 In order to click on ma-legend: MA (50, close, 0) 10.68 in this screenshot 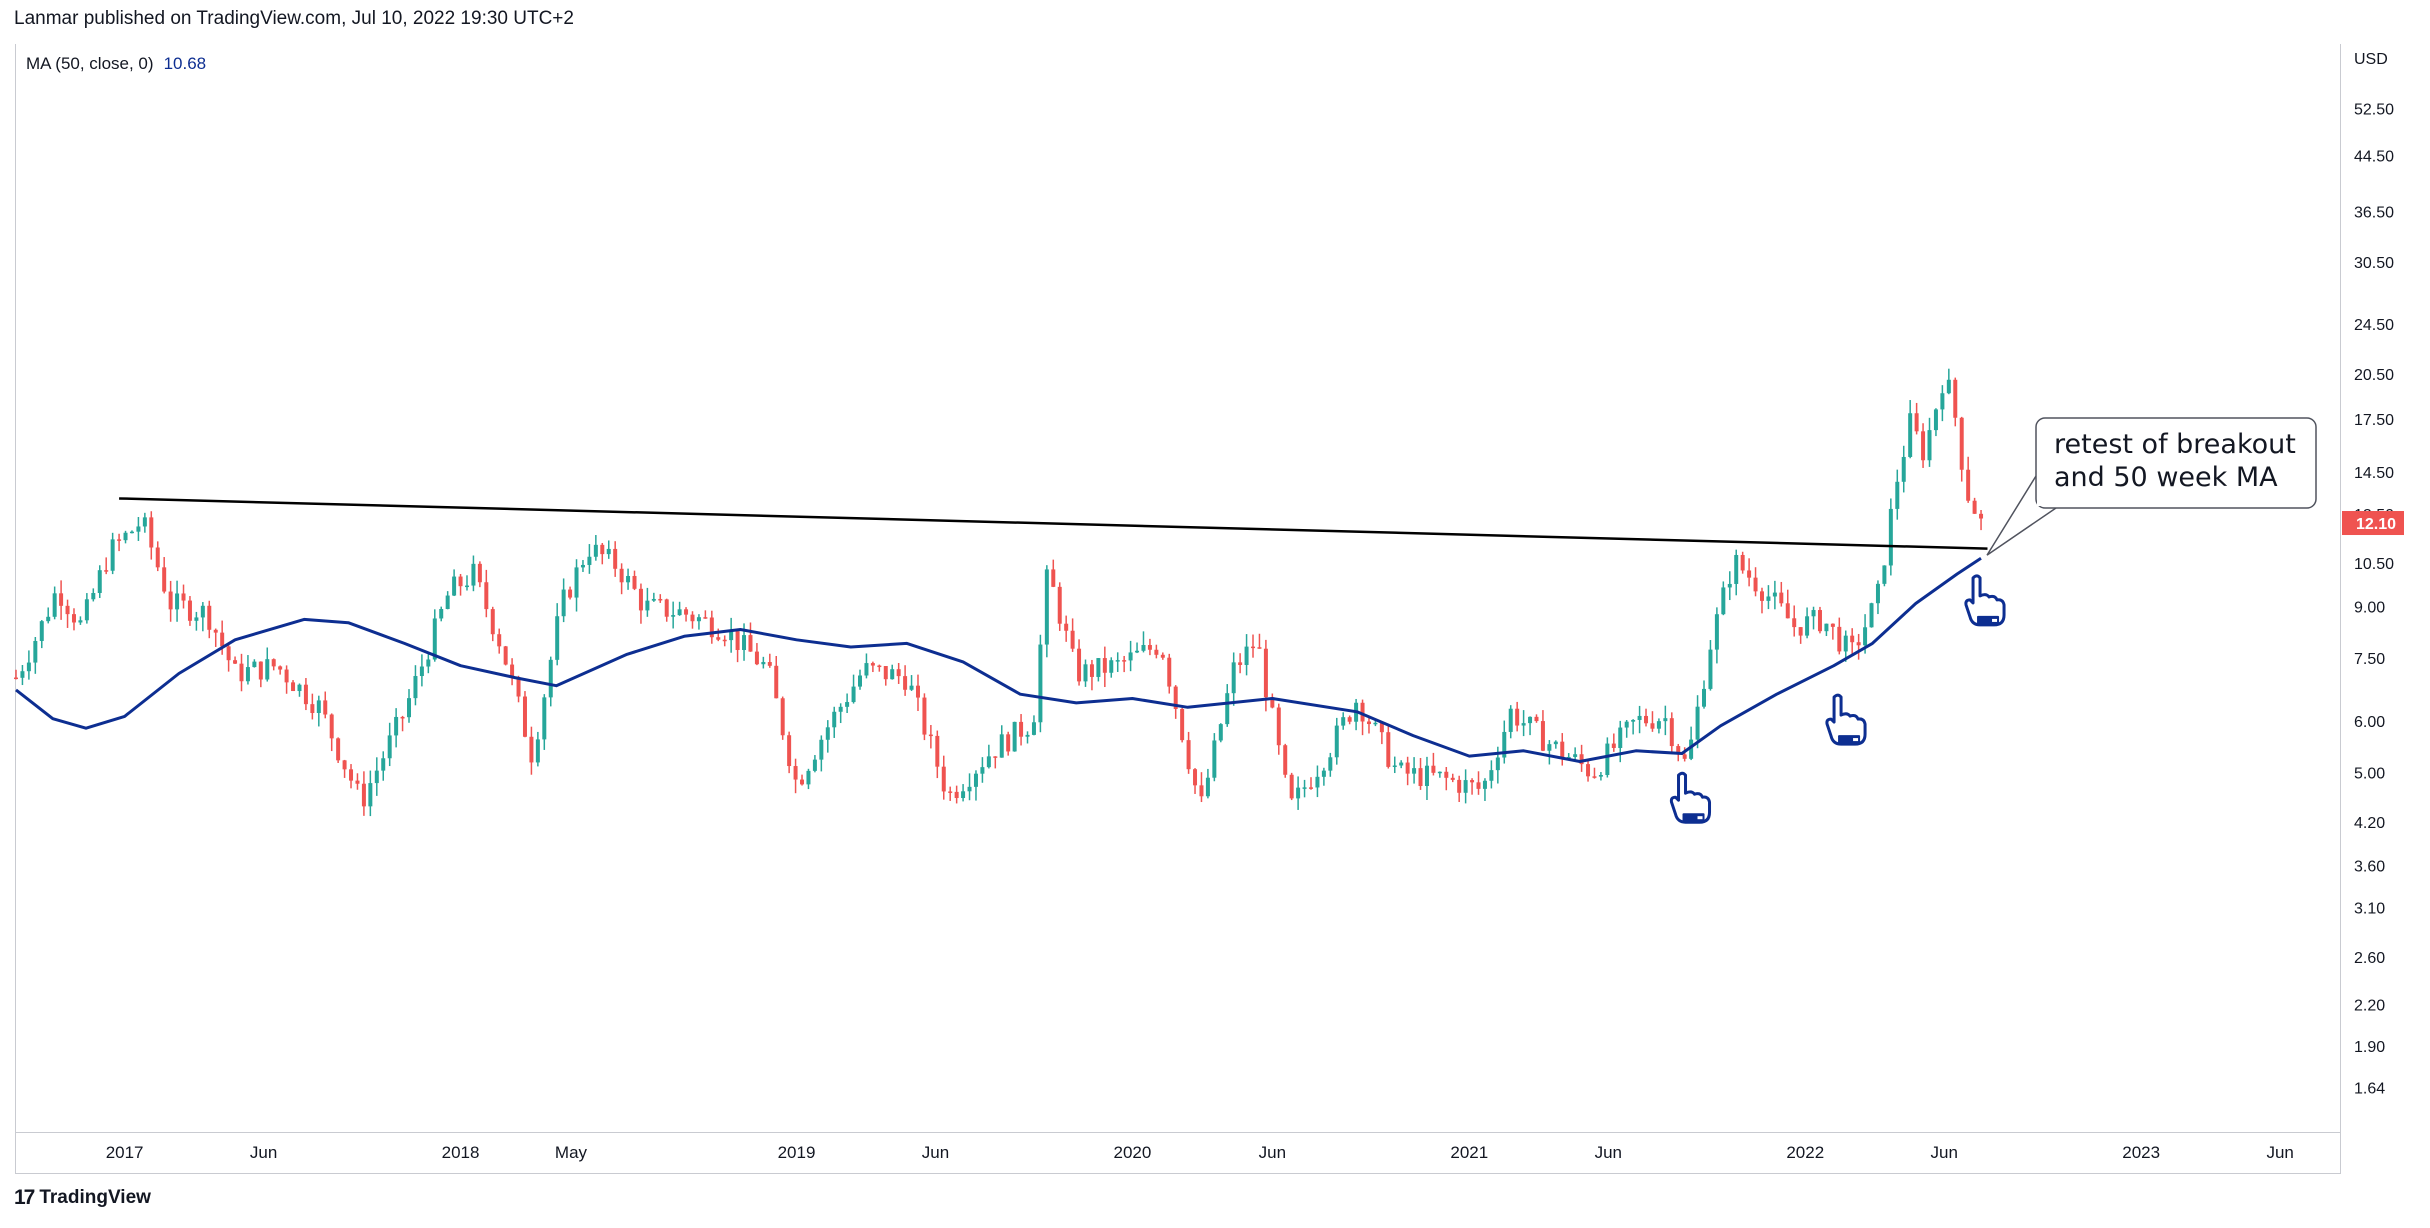, I will do `click(116, 64)`.